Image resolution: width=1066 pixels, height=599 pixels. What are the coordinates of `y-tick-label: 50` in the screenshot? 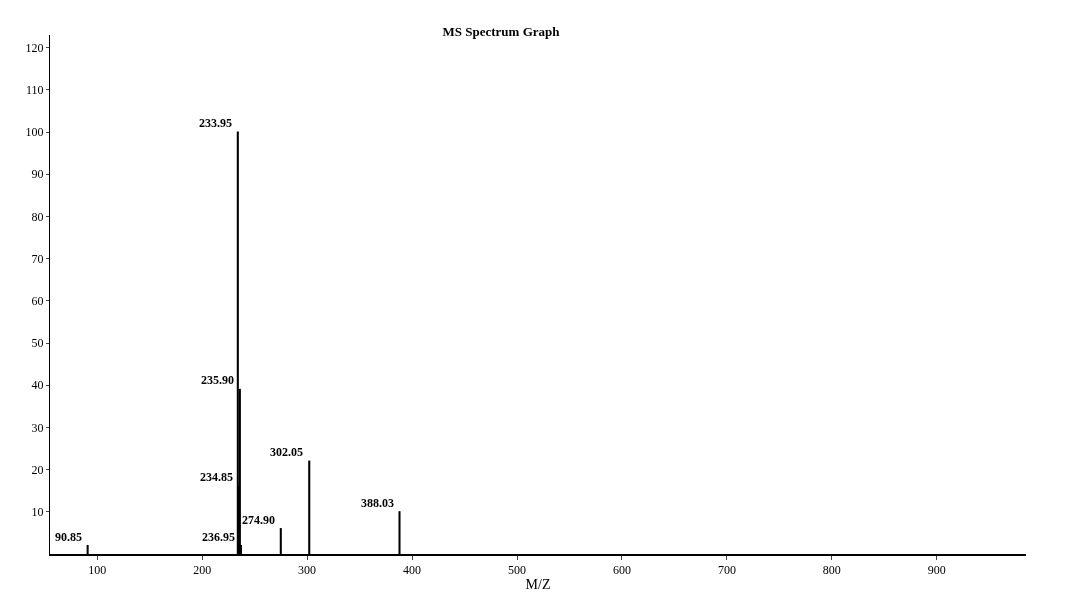 It's located at (37, 343).